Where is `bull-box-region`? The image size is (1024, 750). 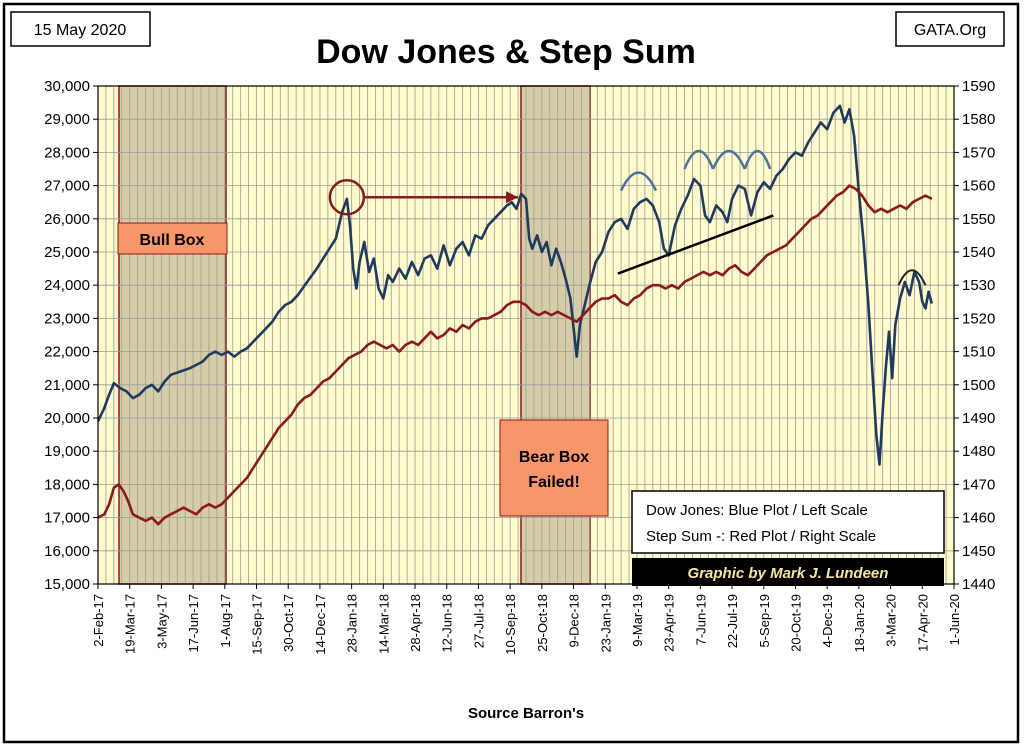 bull-box-region is located at coordinates (172, 335).